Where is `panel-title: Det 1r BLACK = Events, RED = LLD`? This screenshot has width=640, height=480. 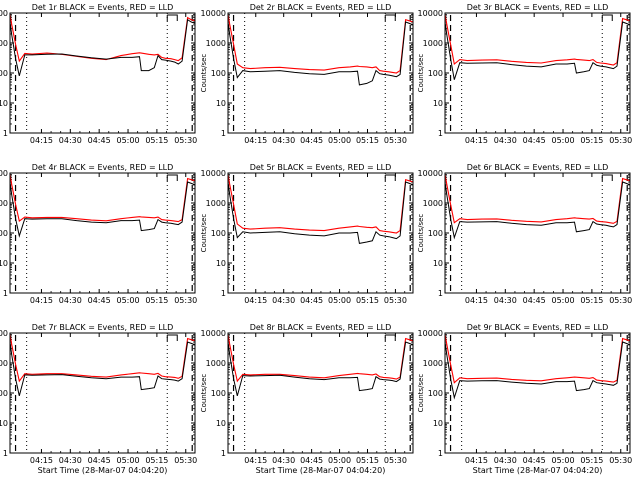 panel-title: Det 1r BLACK = Events, RED = LLD is located at coordinates (103, 7).